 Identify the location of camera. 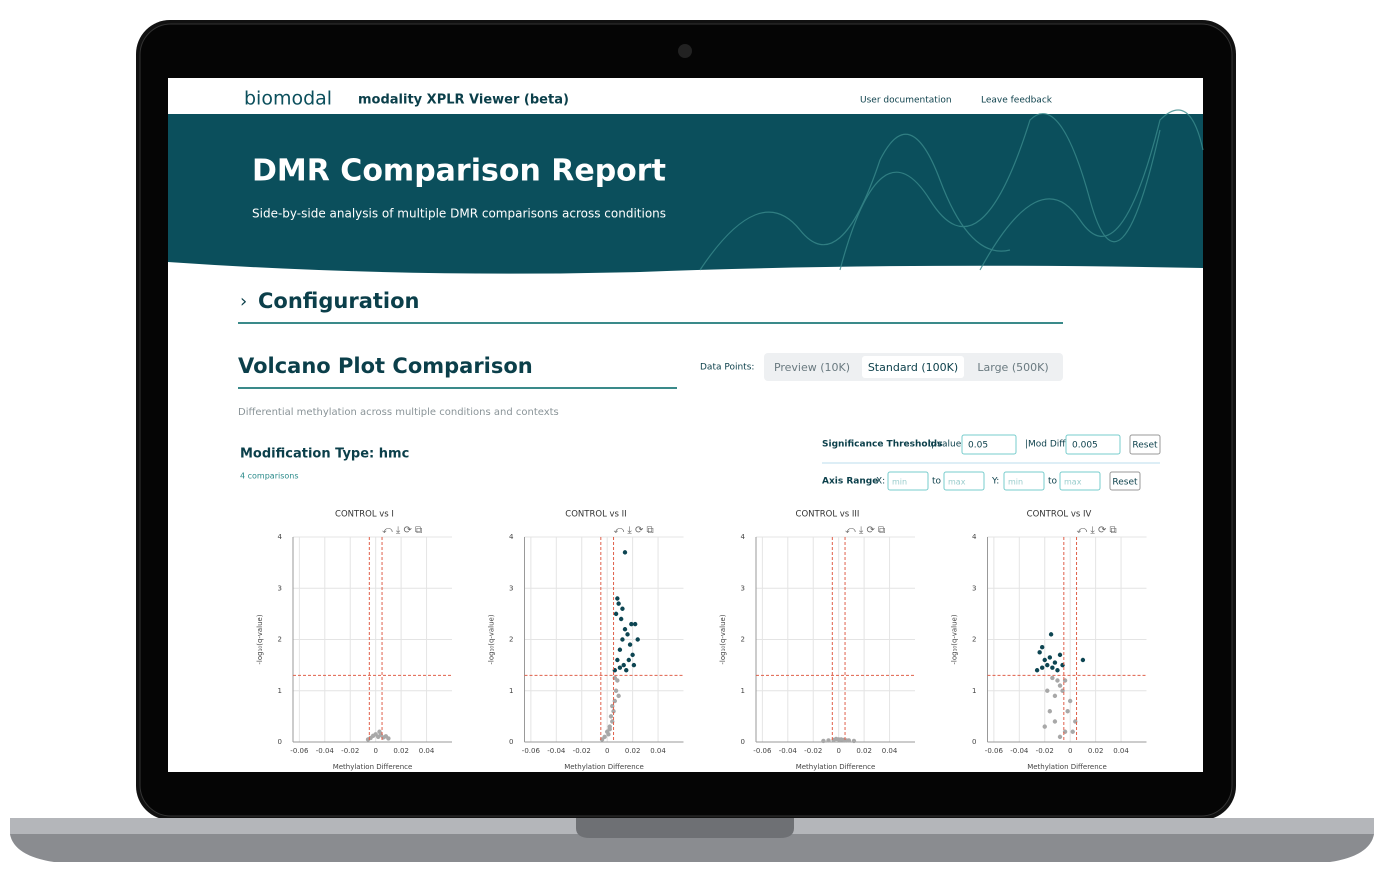
(685, 51).